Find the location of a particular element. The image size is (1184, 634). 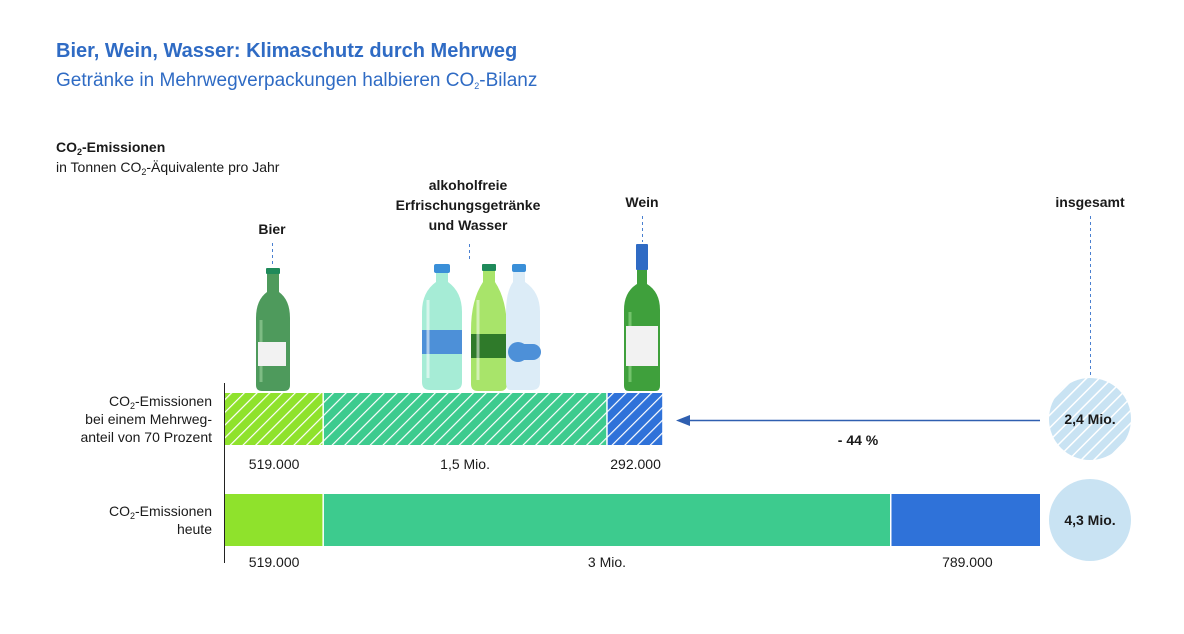

total-value-label: 2,4 Mio. is located at coordinates (1089, 419).